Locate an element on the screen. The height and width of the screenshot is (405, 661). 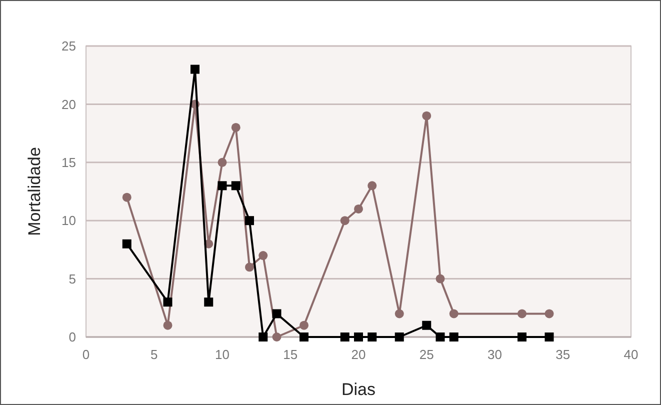
x-tick-label: 35 is located at coordinates (563, 354).